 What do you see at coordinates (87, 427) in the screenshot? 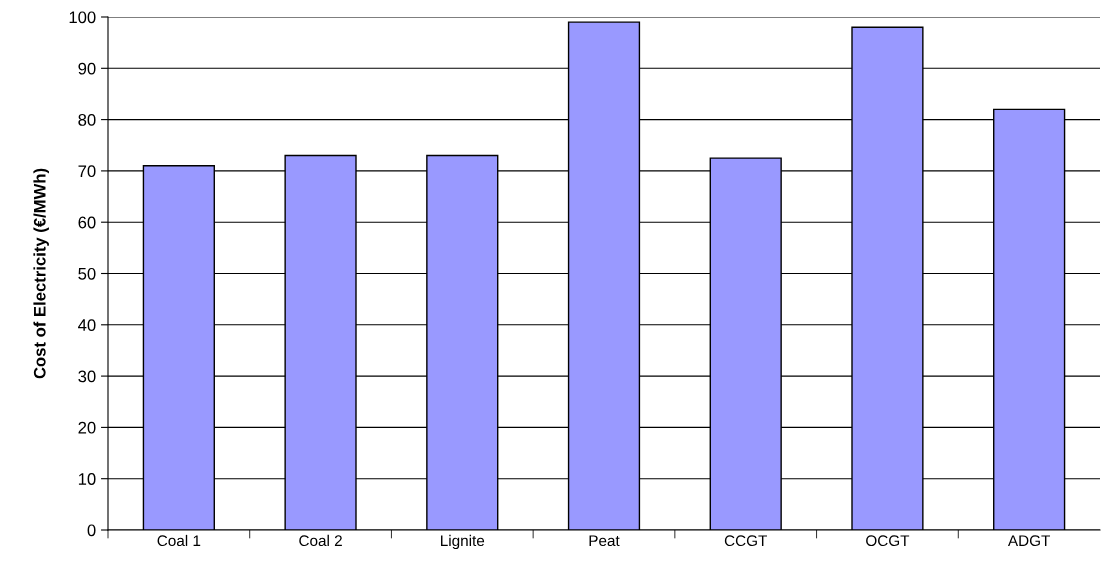
I see `y-tick-label: 20` at bounding box center [87, 427].